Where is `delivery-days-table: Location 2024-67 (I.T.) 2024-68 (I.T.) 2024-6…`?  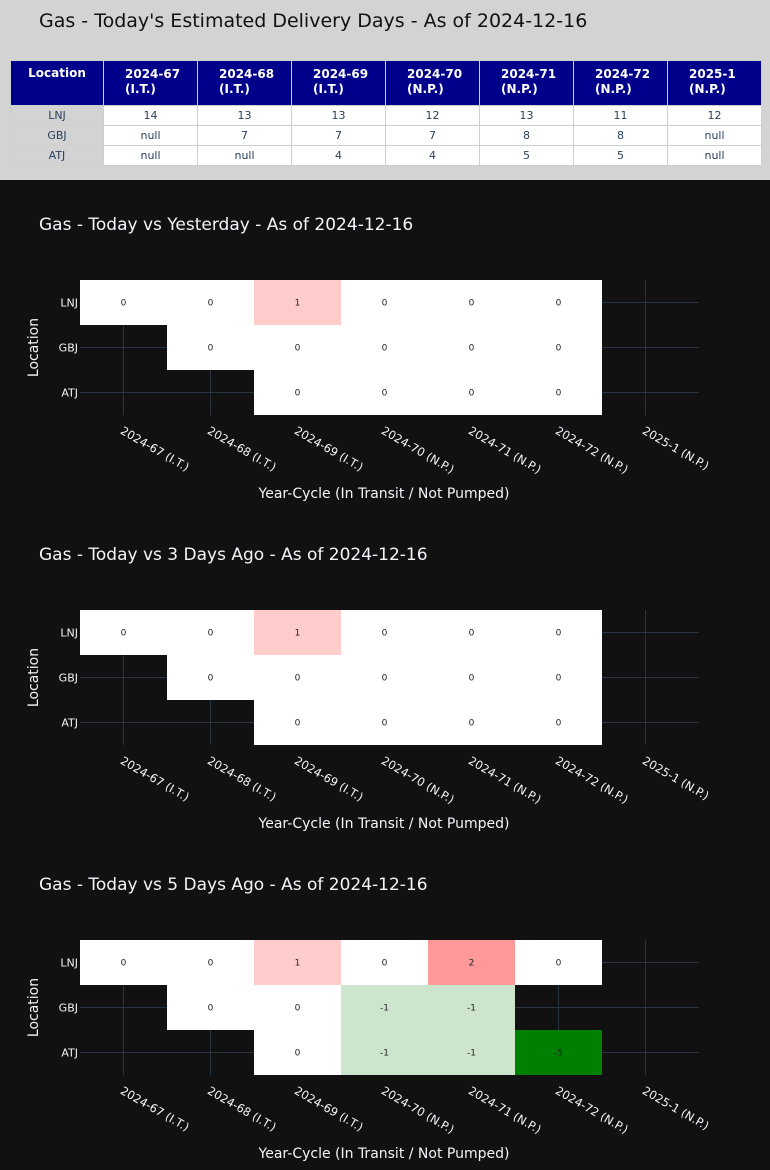
delivery-days-table: Location 2024-67 (I.T.) 2024-68 (I.T.) 2024-6… is located at coordinates (386, 113).